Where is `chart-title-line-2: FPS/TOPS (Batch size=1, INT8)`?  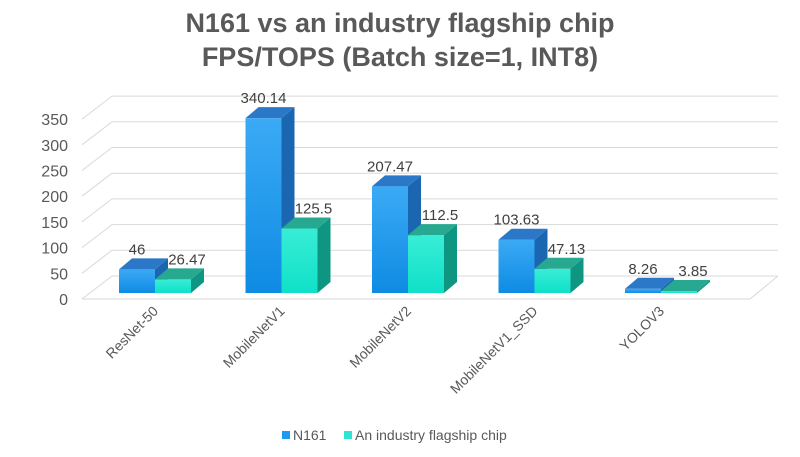 chart-title-line-2: FPS/TOPS (Batch size=1, INT8) is located at coordinates (400, 57).